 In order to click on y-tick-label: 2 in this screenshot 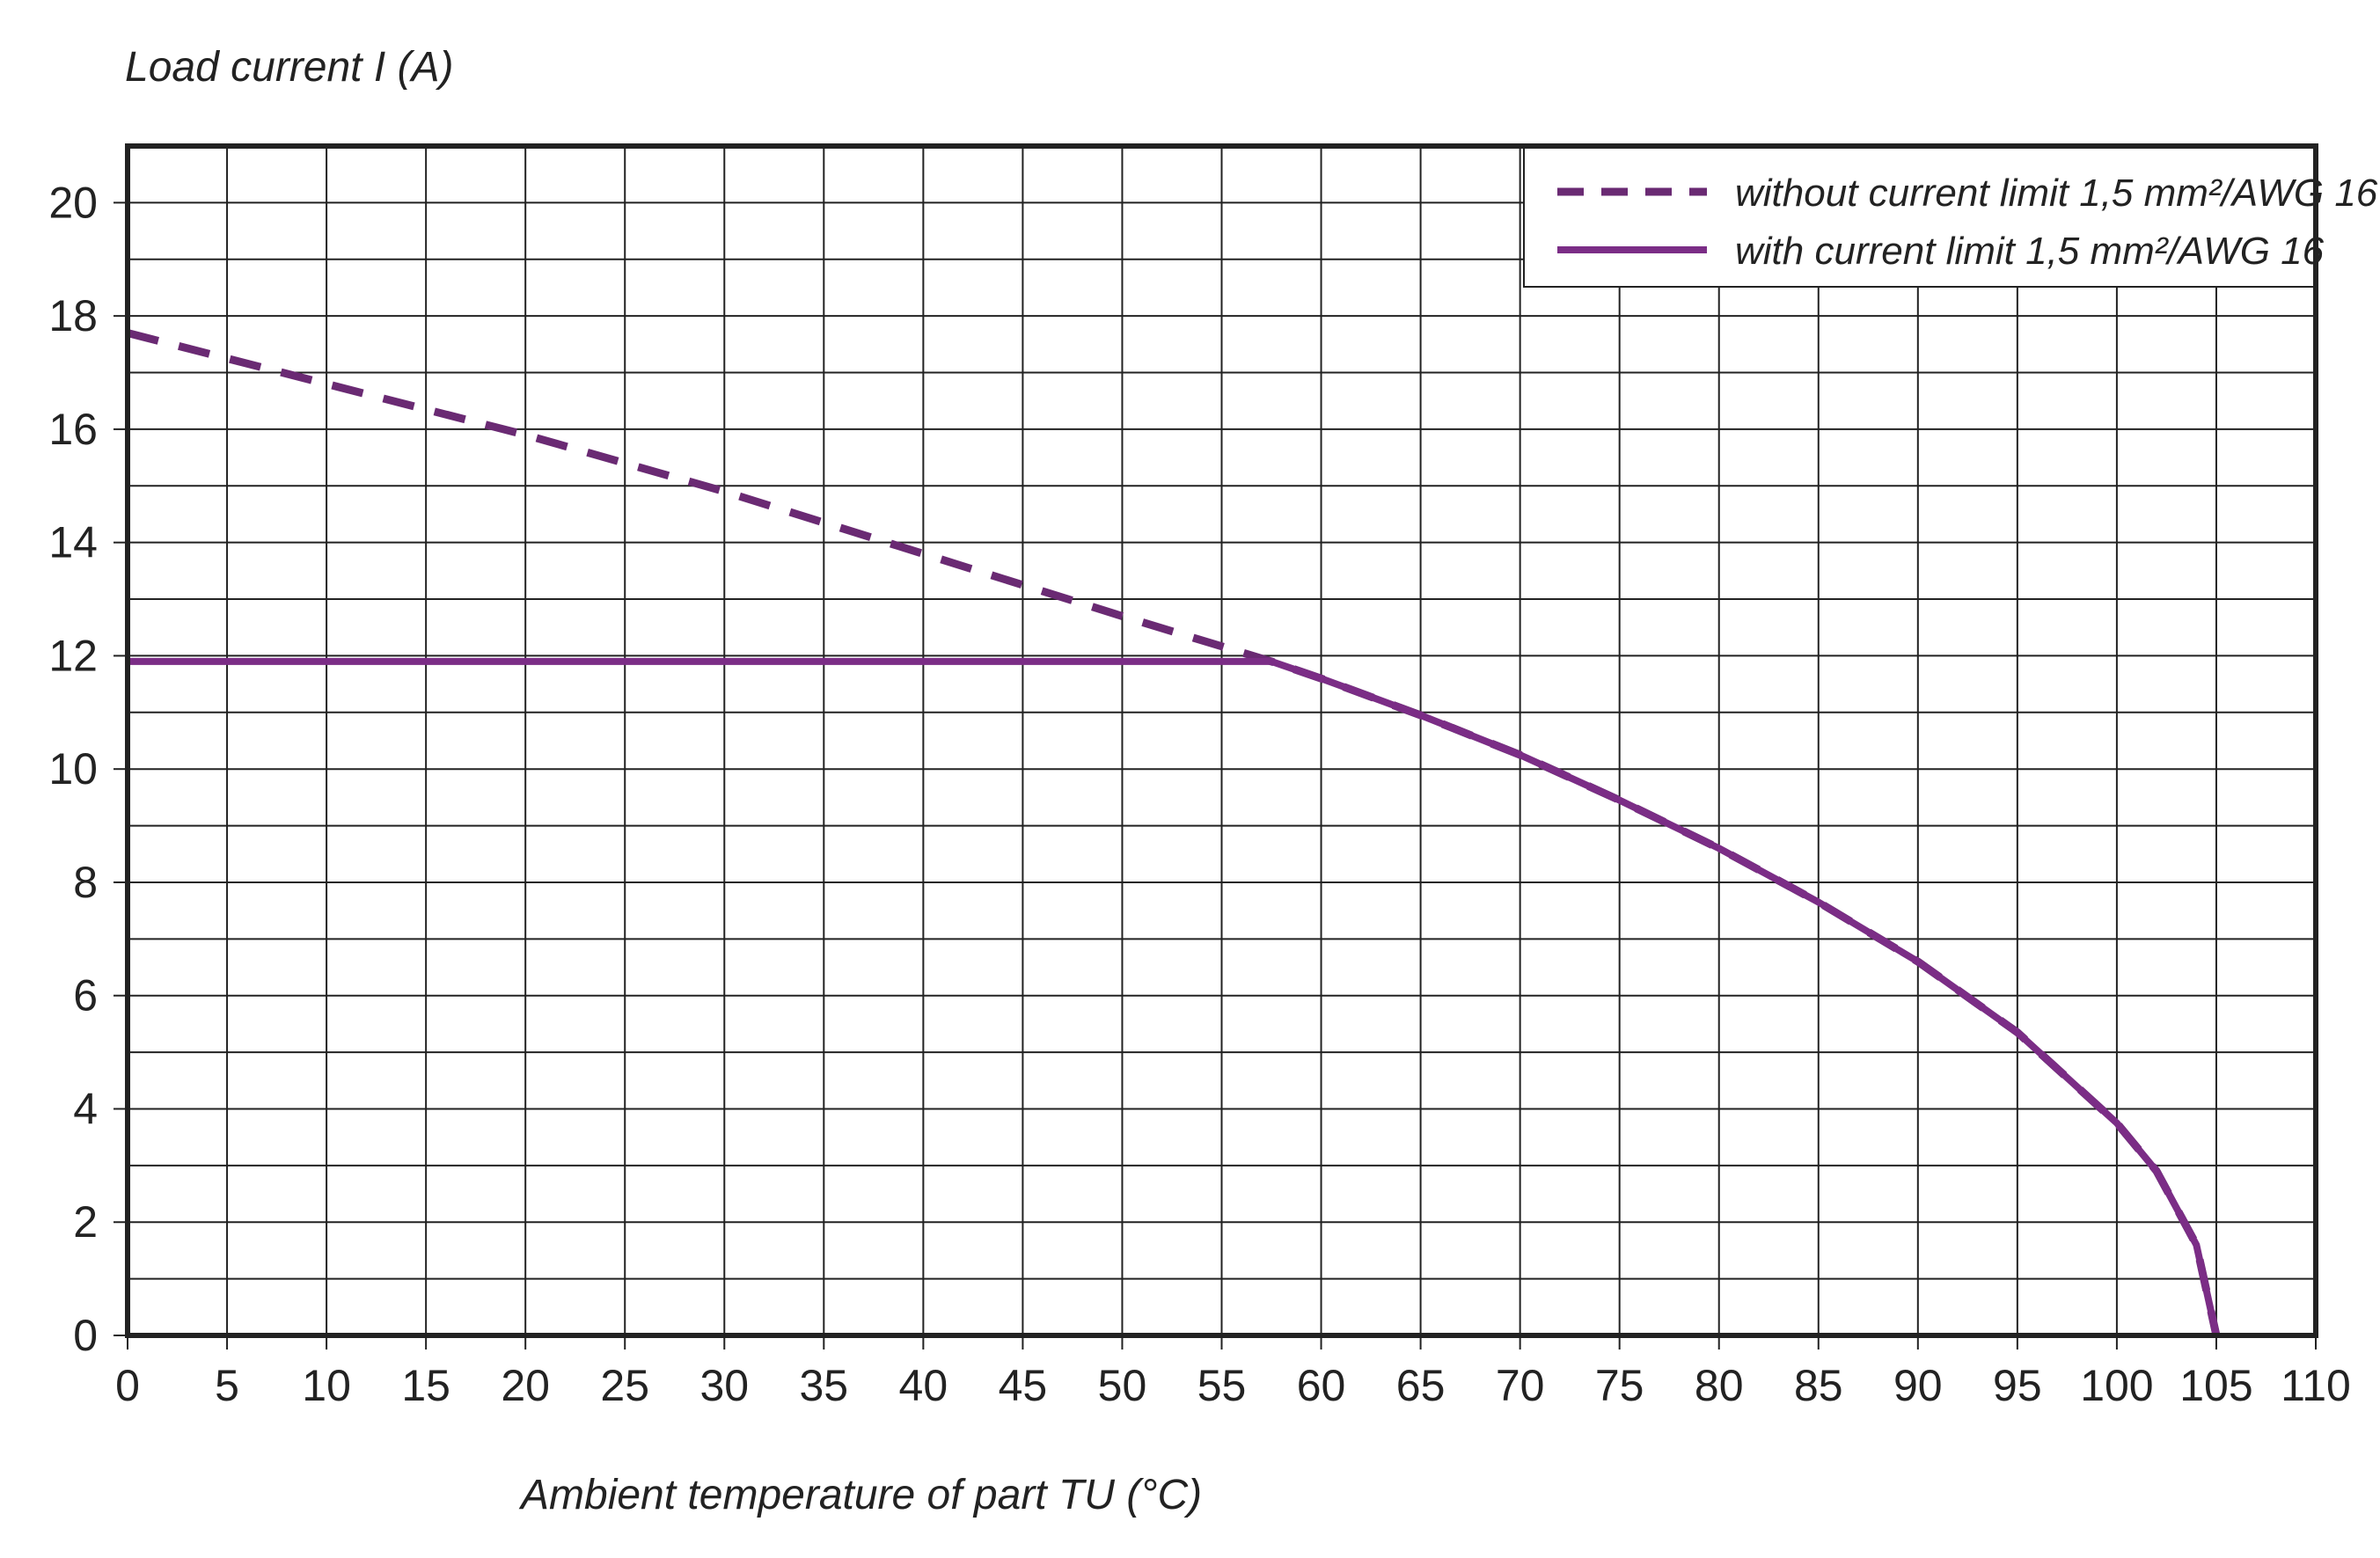, I will do `click(85, 1222)`.